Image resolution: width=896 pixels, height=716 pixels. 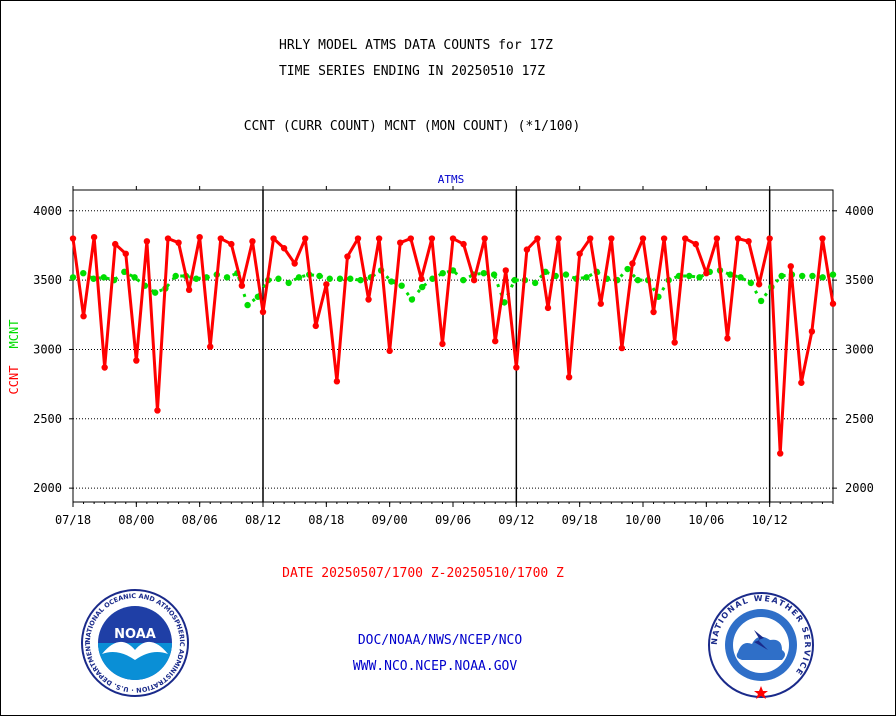 I want to click on noaa-logo-text: NOAA, so click(x=135, y=634).